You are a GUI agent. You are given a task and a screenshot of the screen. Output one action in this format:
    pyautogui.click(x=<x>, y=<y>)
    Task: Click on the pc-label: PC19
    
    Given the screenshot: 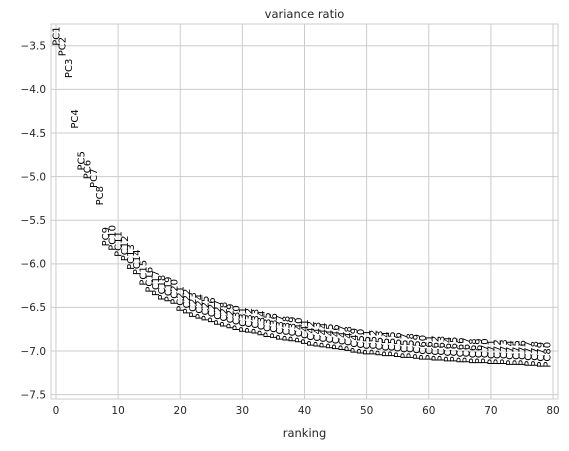 What is the action you would take?
    pyautogui.click(x=168, y=289)
    